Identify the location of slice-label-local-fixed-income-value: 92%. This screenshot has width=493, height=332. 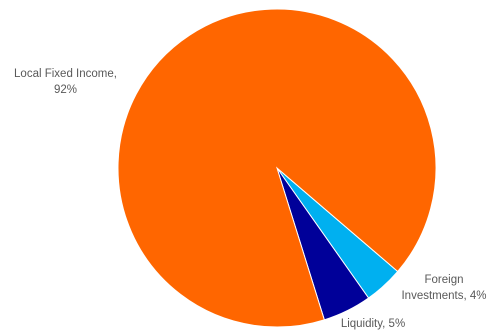
(65, 90).